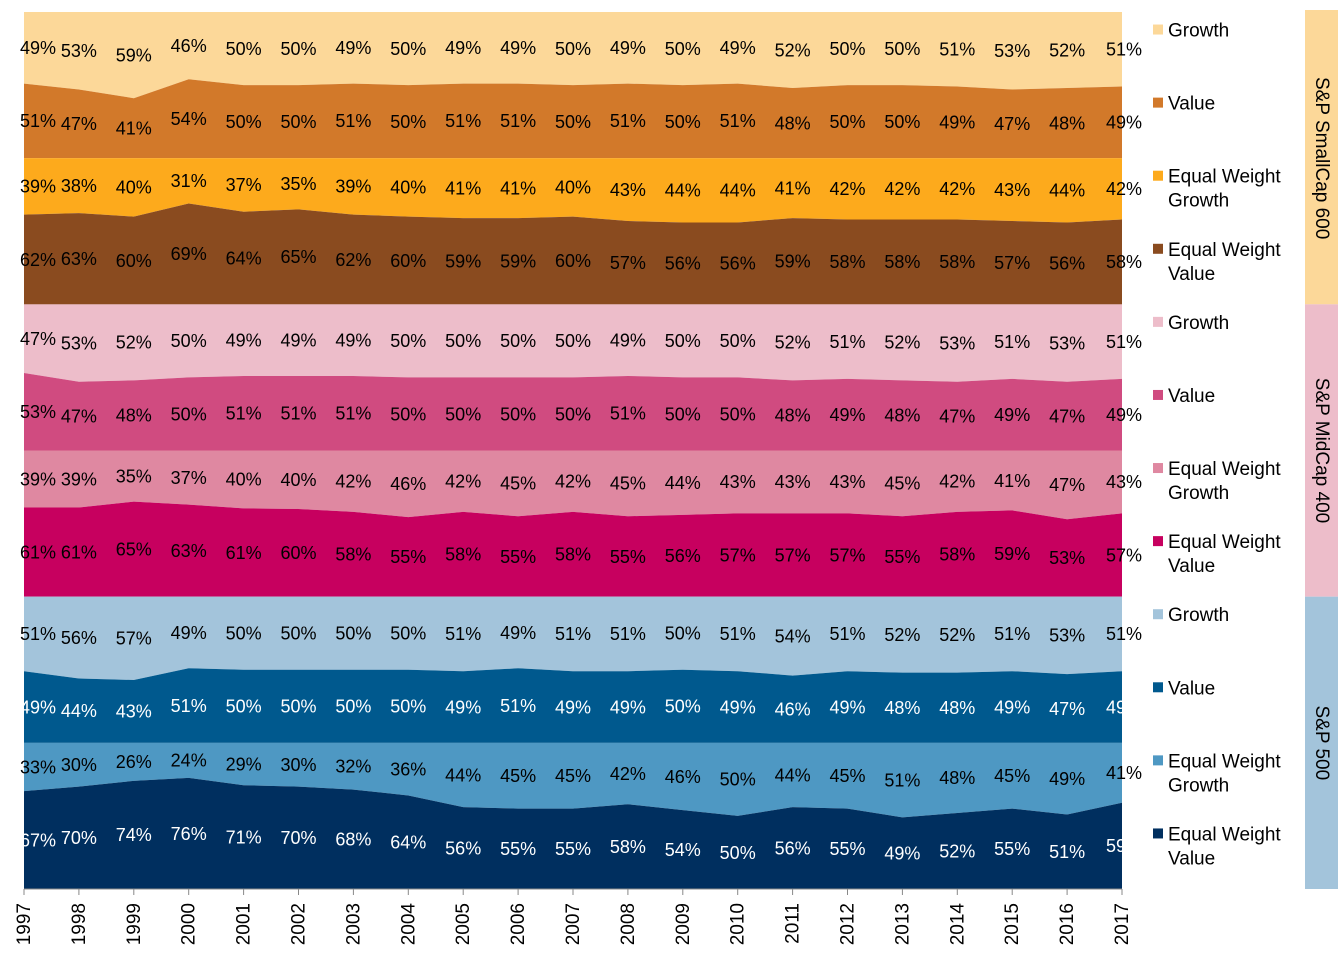 The width and height of the screenshot is (1338, 956). I want to click on x-tick-label: 2001, so click(244, 924).